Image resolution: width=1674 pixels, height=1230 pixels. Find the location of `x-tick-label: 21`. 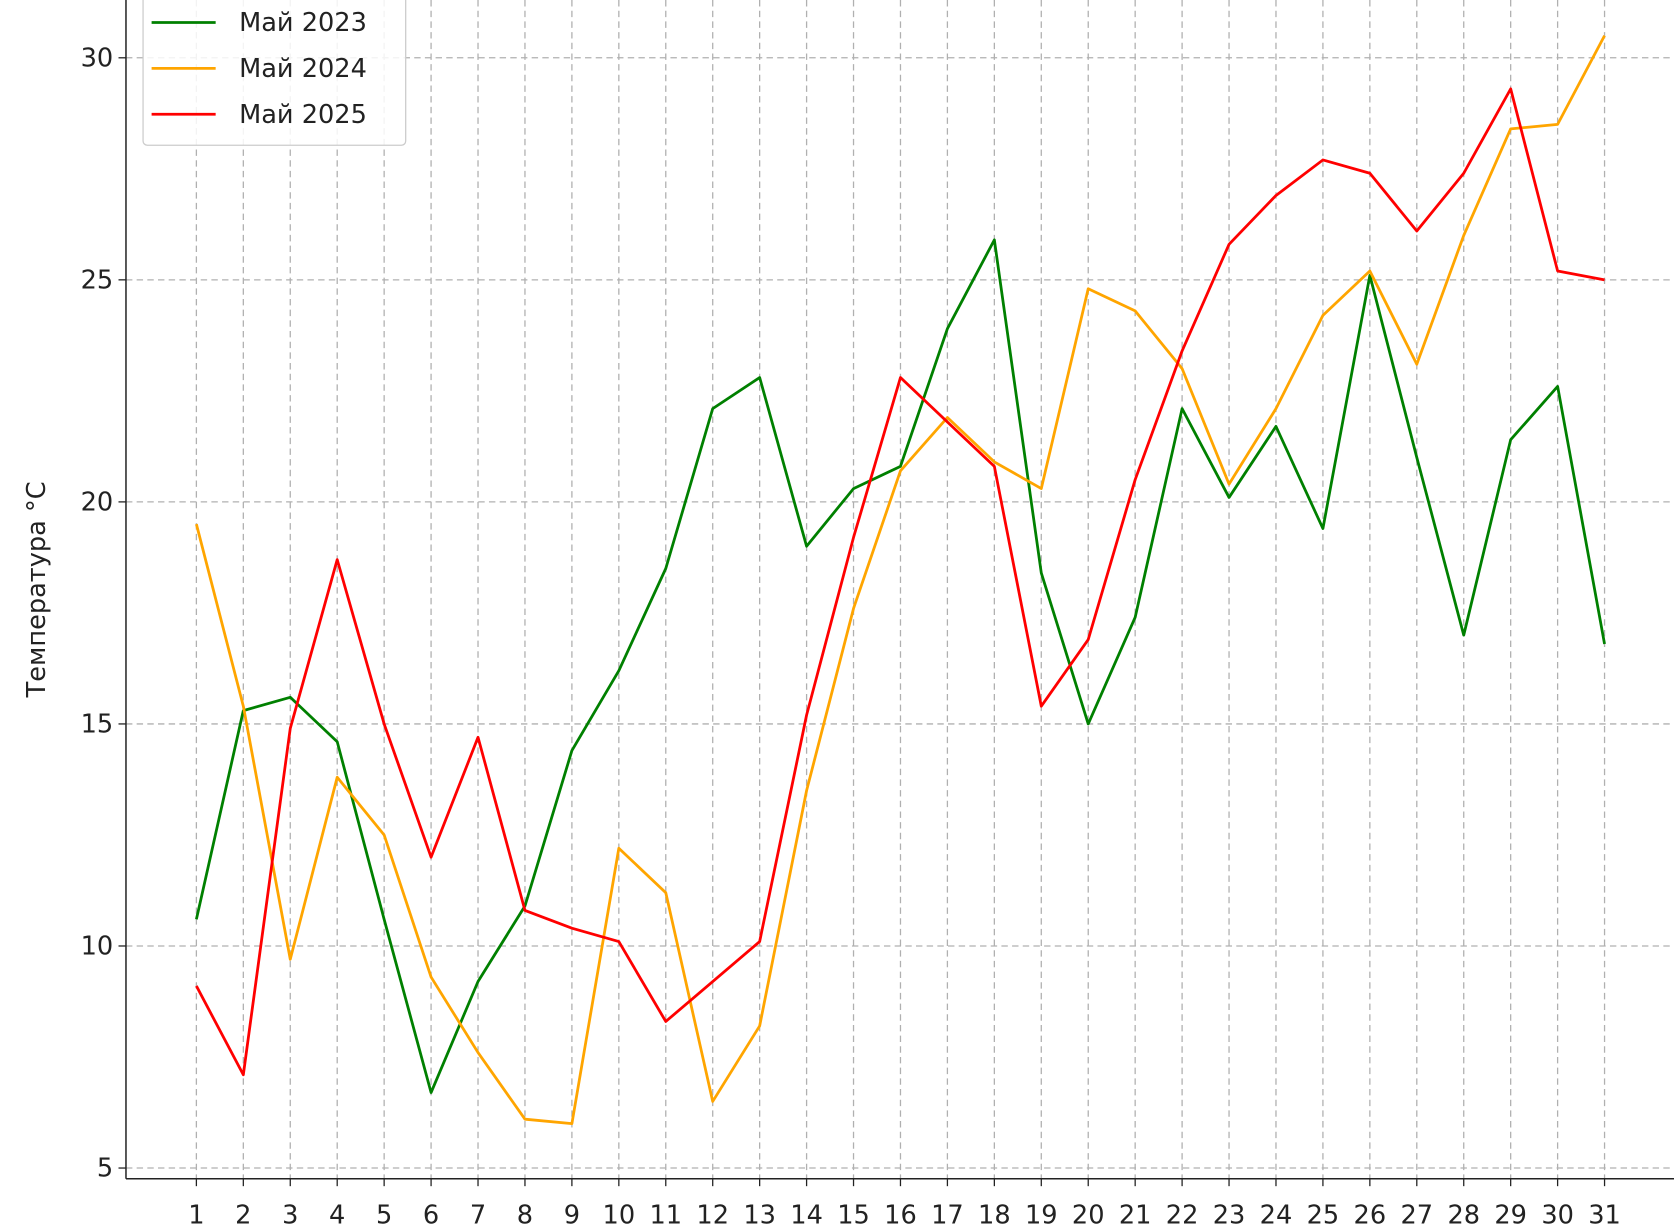

x-tick-label: 21 is located at coordinates (1135, 1215).